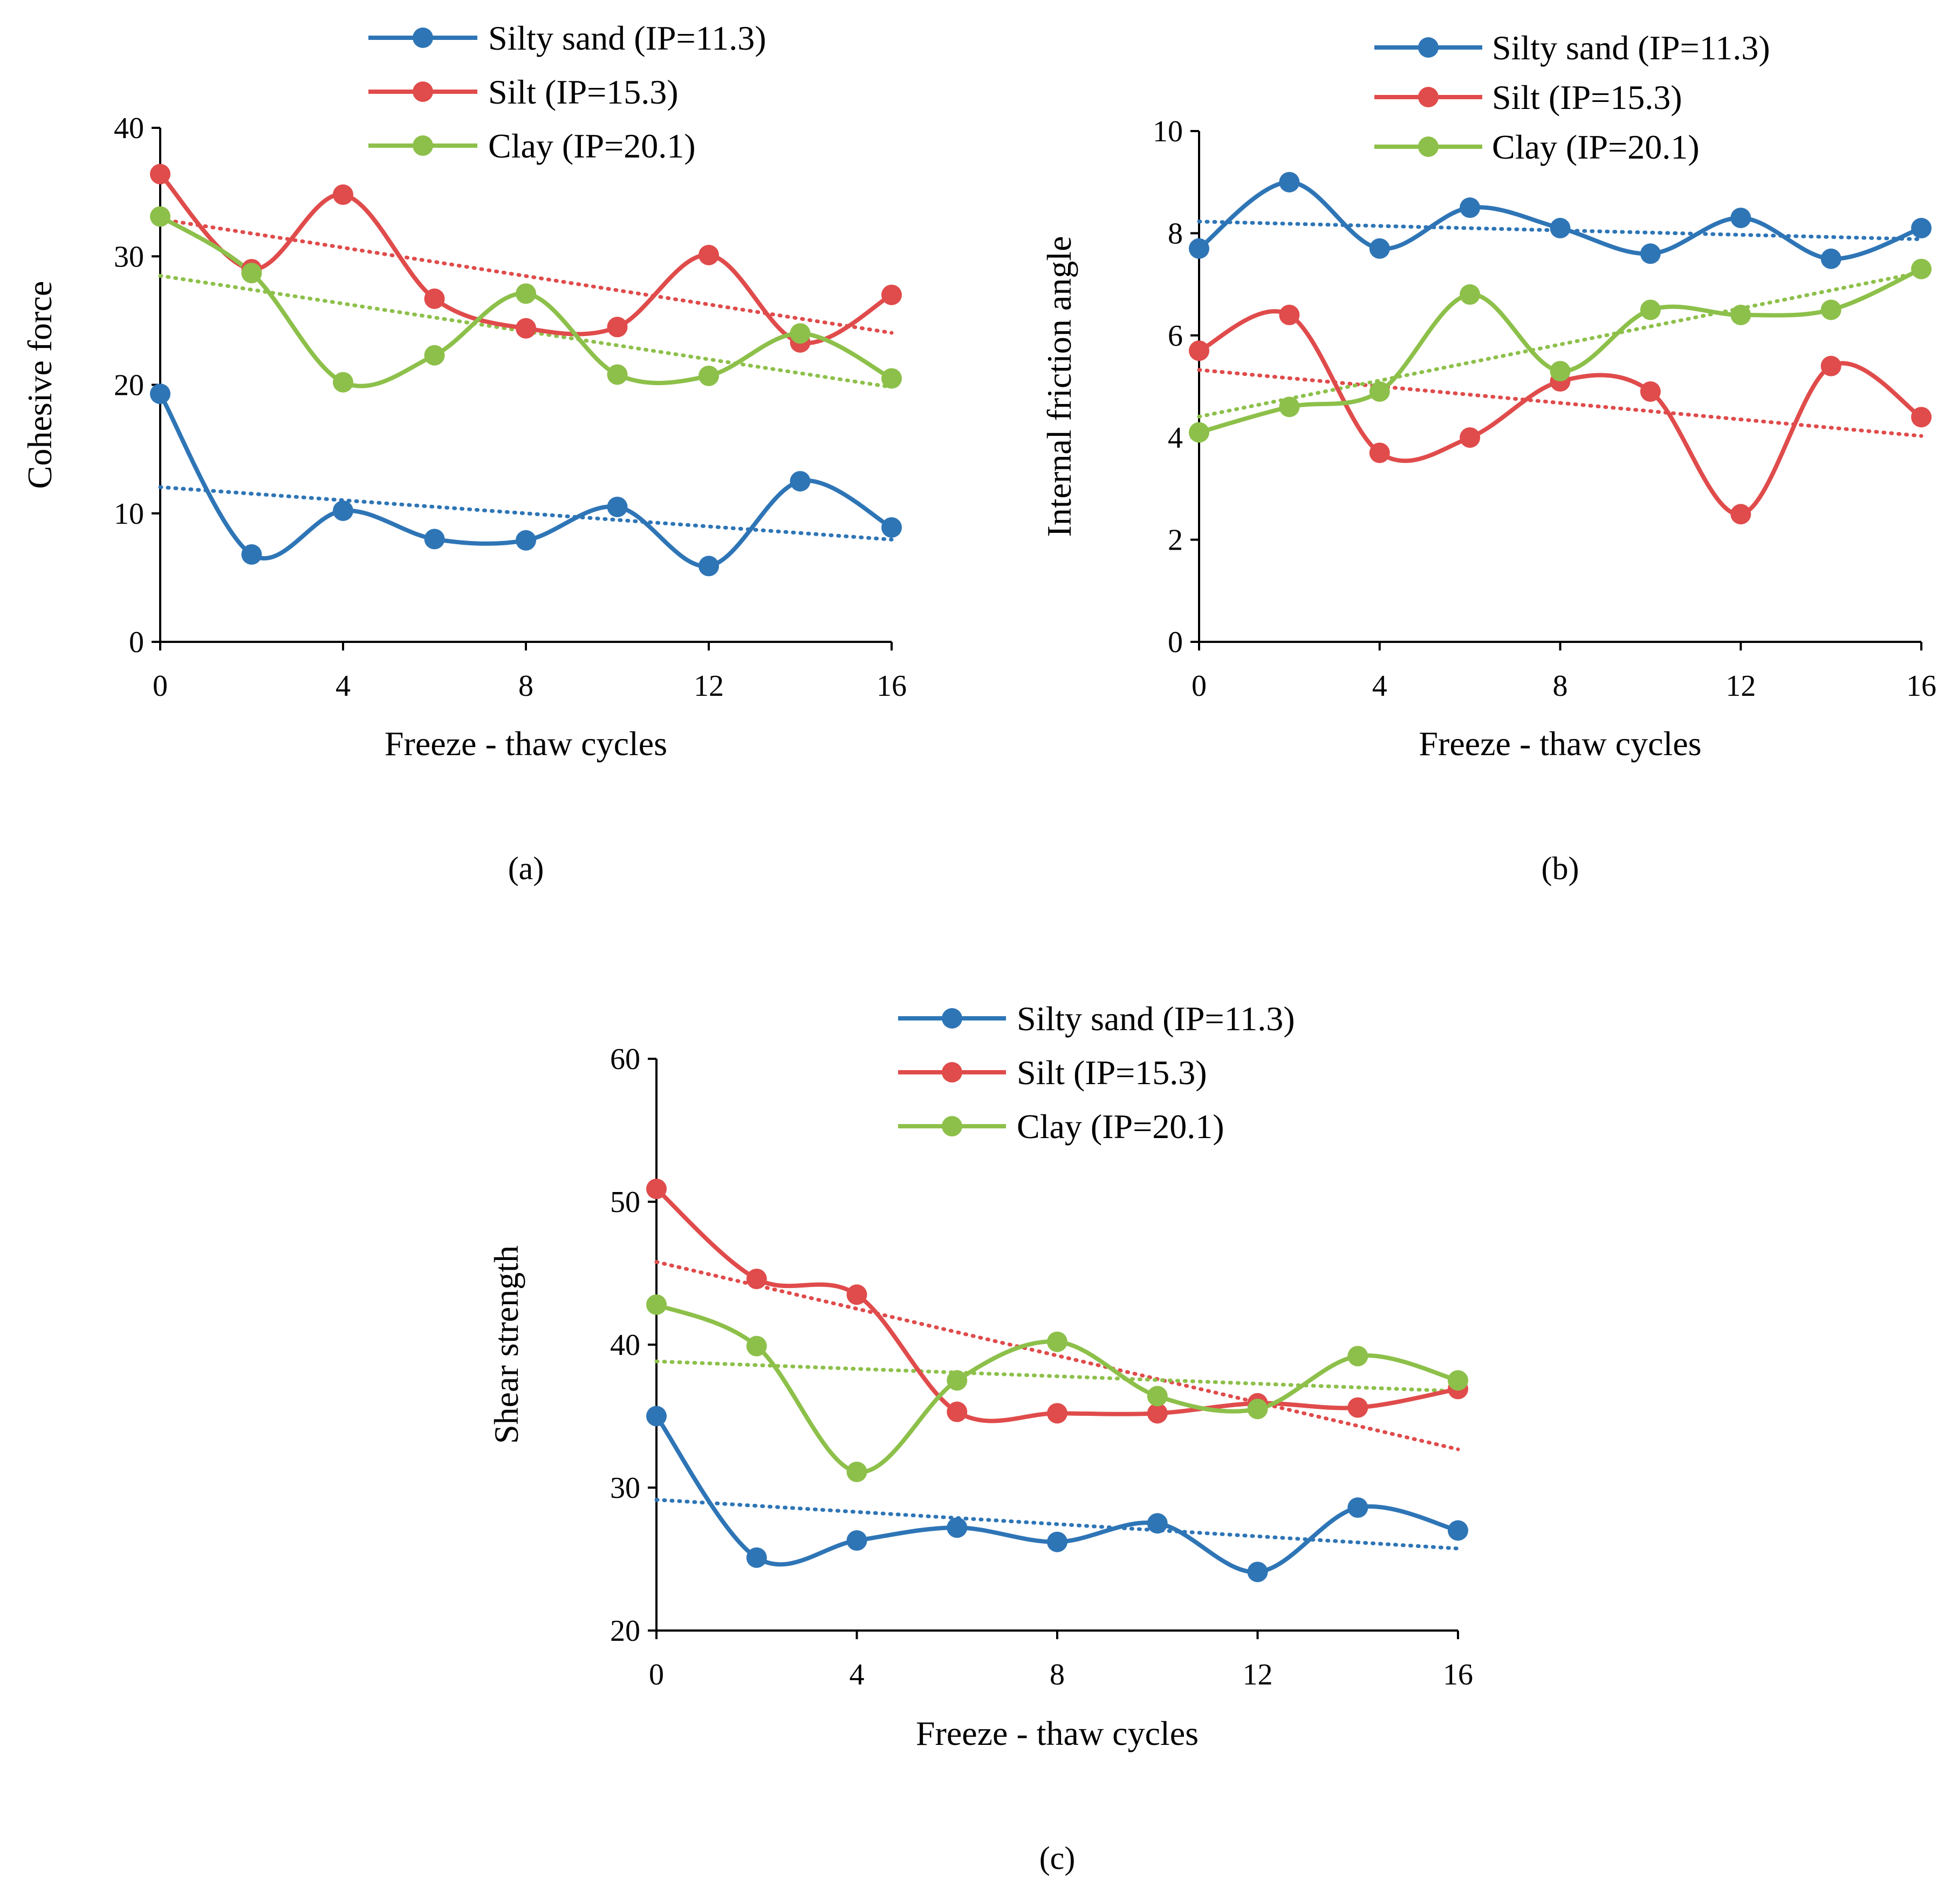  I want to click on x-tick-label: 8, so click(526, 686).